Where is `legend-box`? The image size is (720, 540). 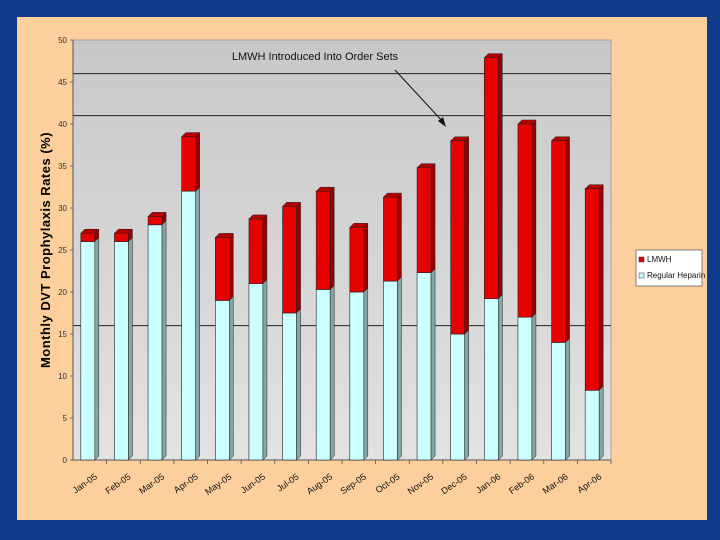
legend-box is located at coordinates (669, 268).